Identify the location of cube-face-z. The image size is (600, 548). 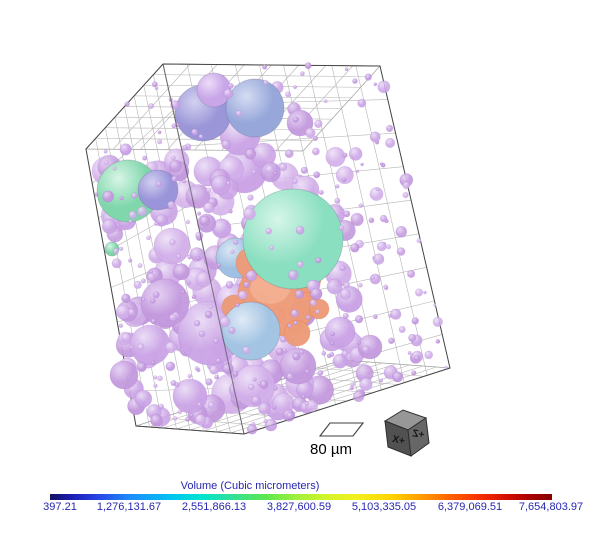
(418, 437).